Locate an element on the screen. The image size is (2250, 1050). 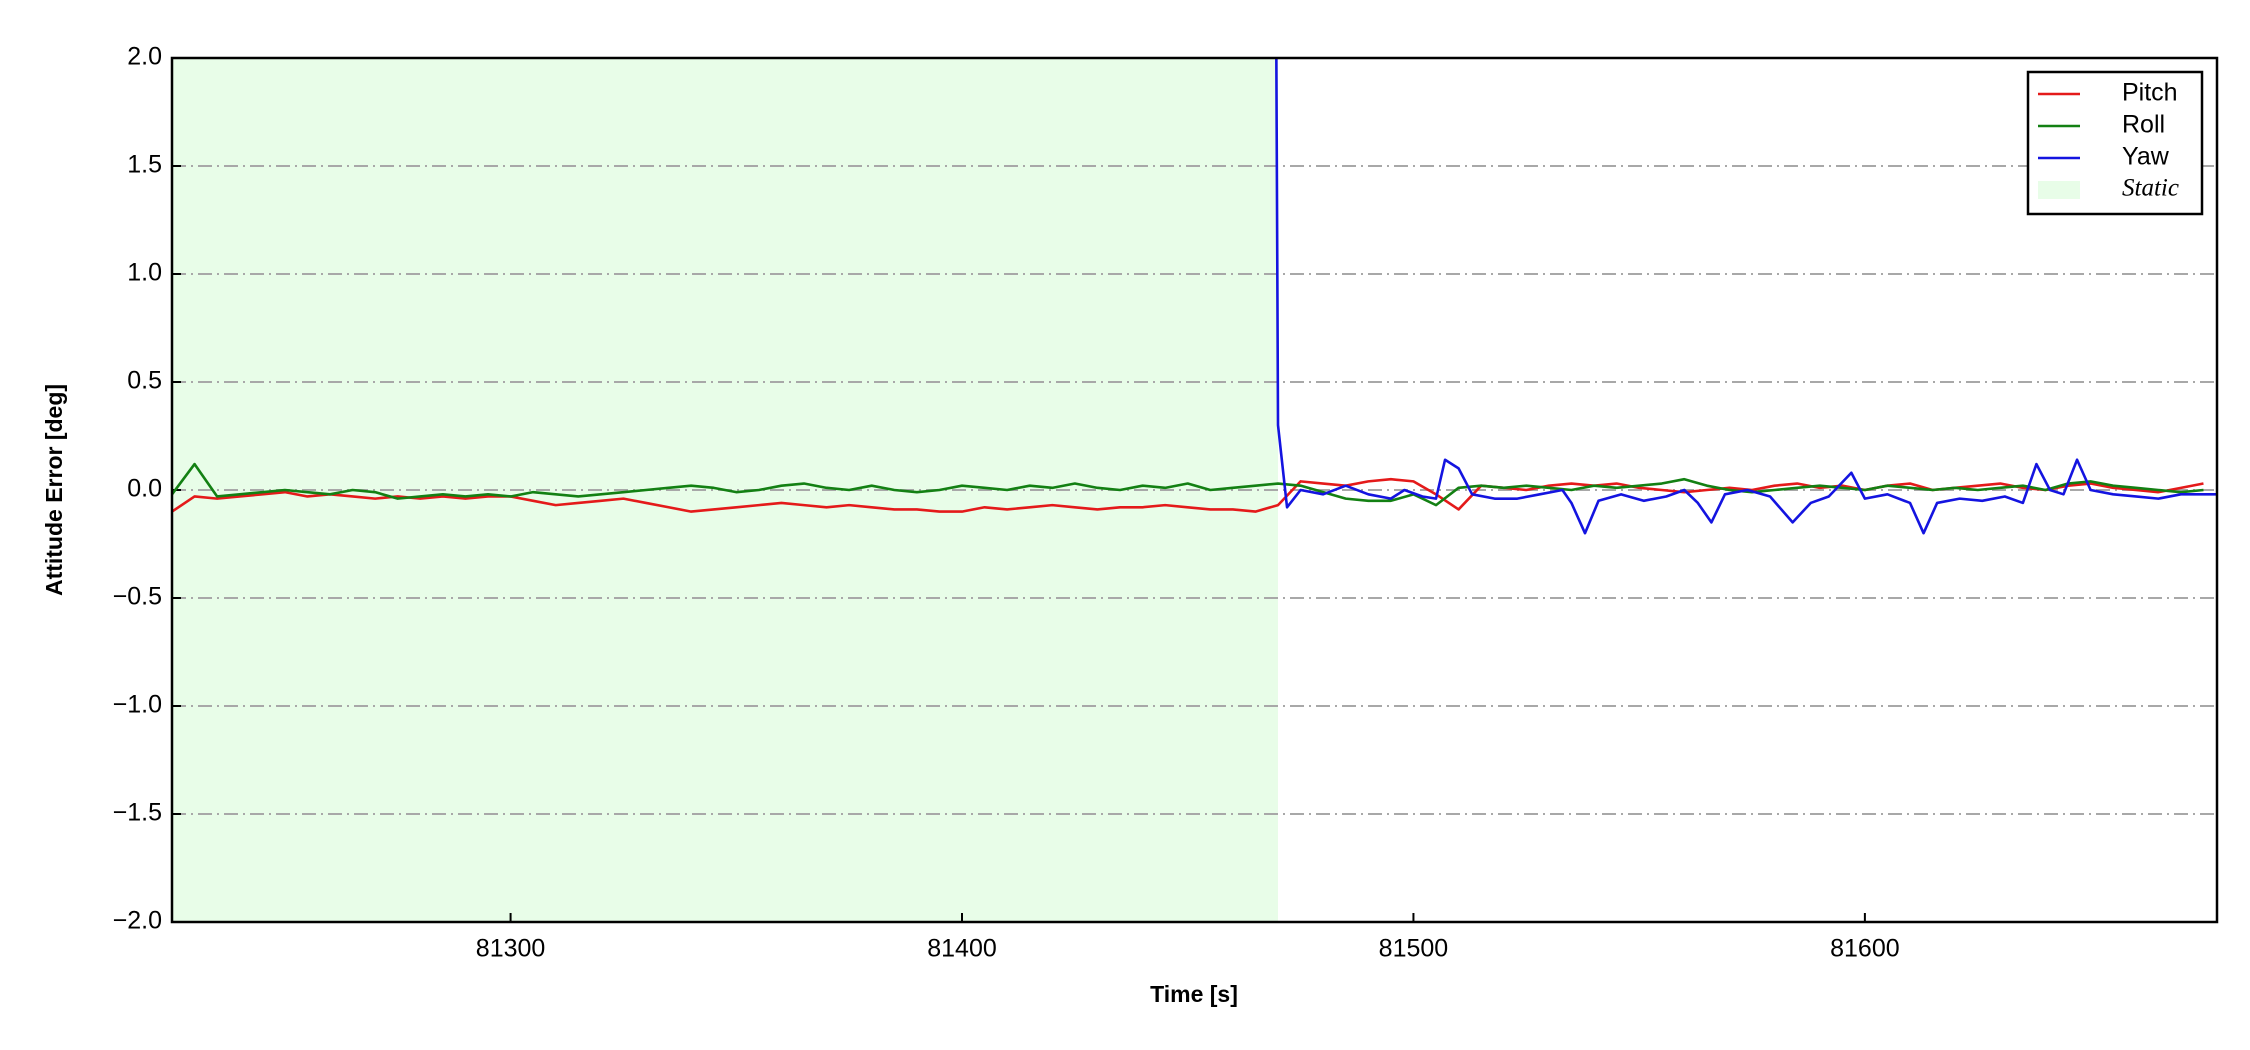
legend-label: Pitch is located at coordinates (2150, 93).